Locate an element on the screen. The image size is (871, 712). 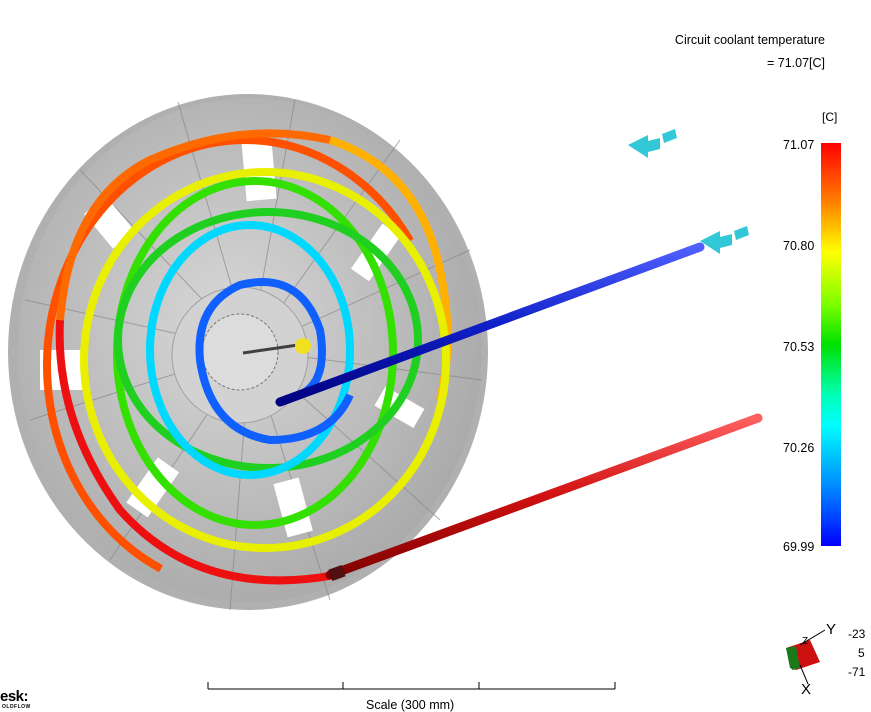
triad-value: 5 is located at coordinates (861, 653).